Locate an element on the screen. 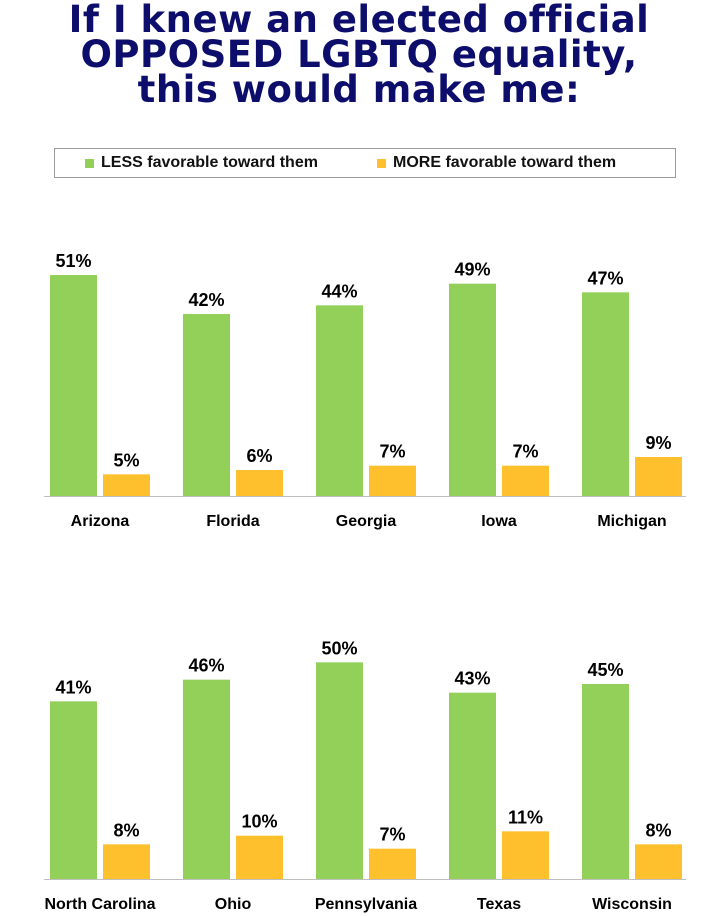  data-label: 44% is located at coordinates (339, 291).